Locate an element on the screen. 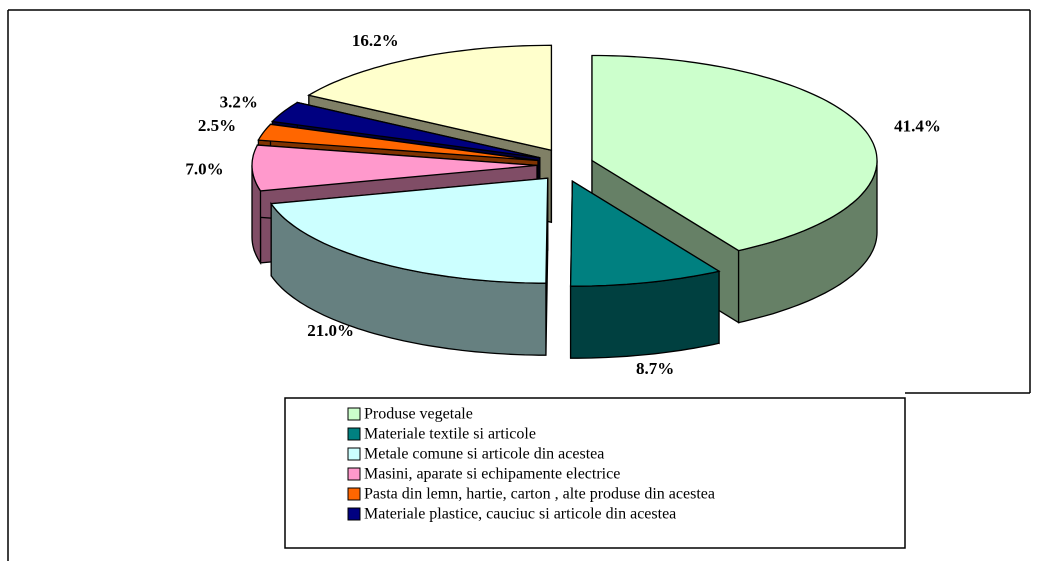  data-label: 21.0% is located at coordinates (330, 330).